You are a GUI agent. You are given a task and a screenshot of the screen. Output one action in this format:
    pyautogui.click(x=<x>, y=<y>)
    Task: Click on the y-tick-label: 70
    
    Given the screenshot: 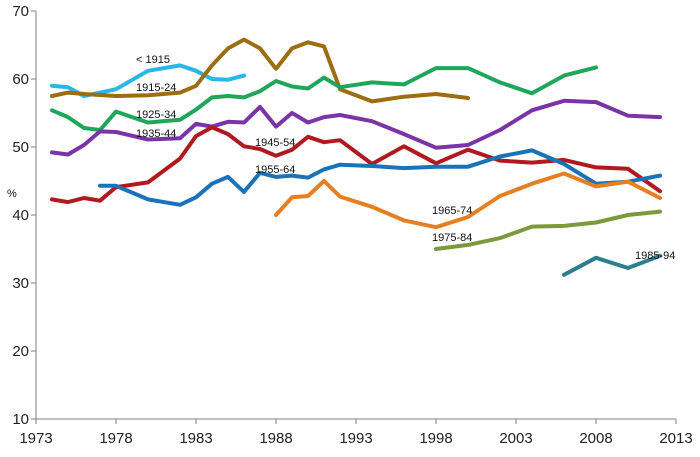 What is the action you would take?
    pyautogui.click(x=20, y=11)
    